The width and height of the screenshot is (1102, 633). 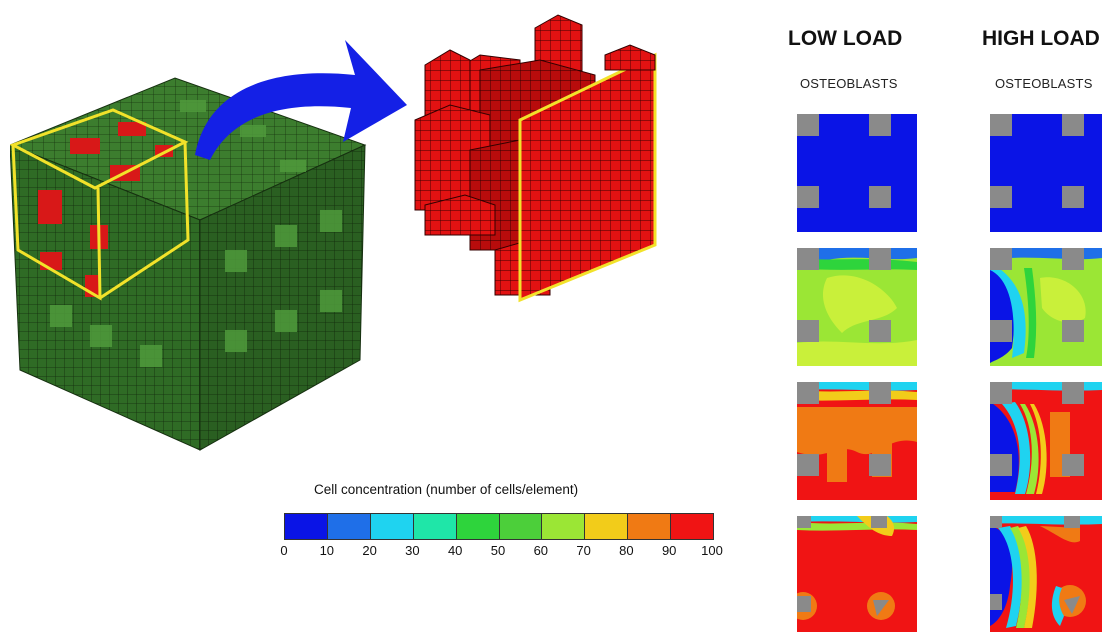 What do you see at coordinates (1041, 38) in the screenshot?
I see `high-load-heading: HIGH LOAD` at bounding box center [1041, 38].